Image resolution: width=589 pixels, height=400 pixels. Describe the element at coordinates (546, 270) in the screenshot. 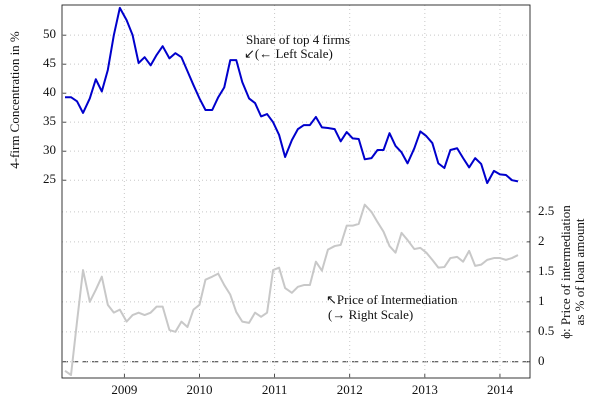

I see `y2-tick-label: 1.5` at that location.